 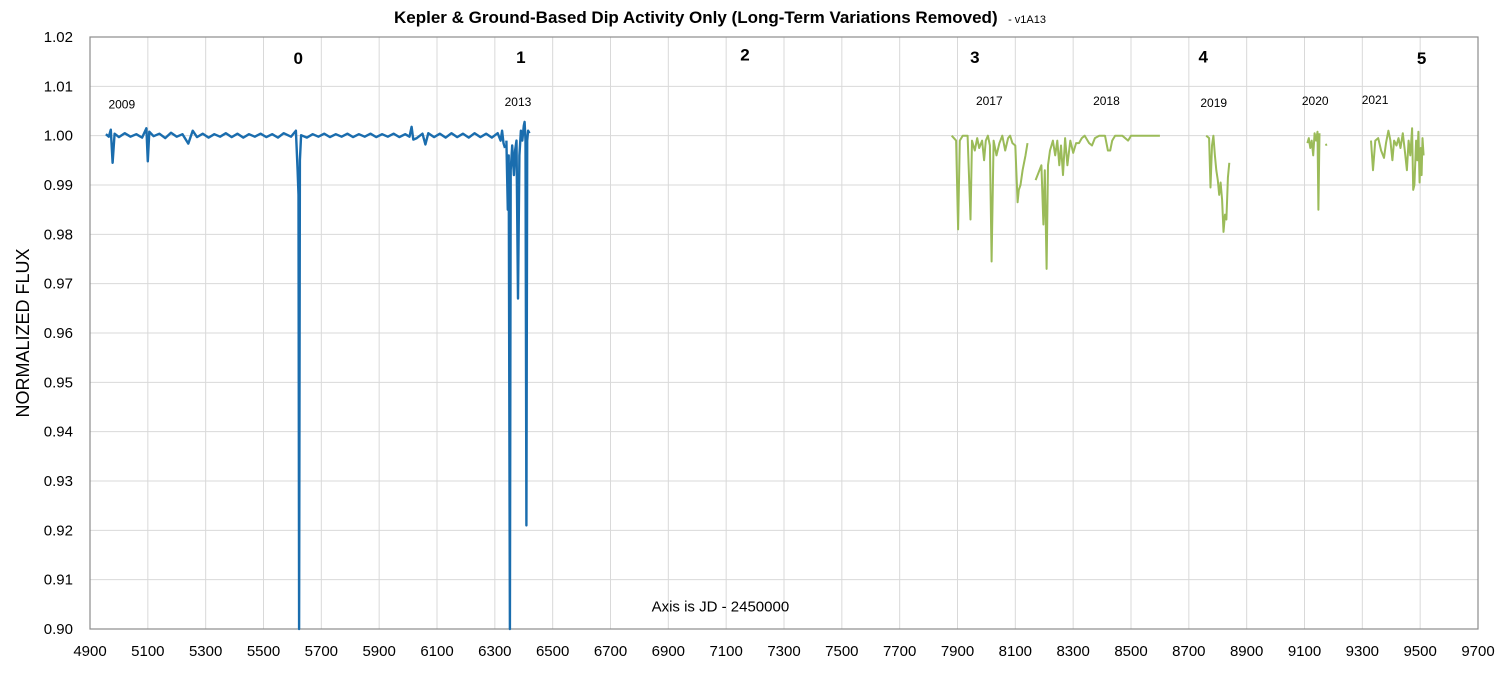 I want to click on segment-label: 4, so click(x=1204, y=57).